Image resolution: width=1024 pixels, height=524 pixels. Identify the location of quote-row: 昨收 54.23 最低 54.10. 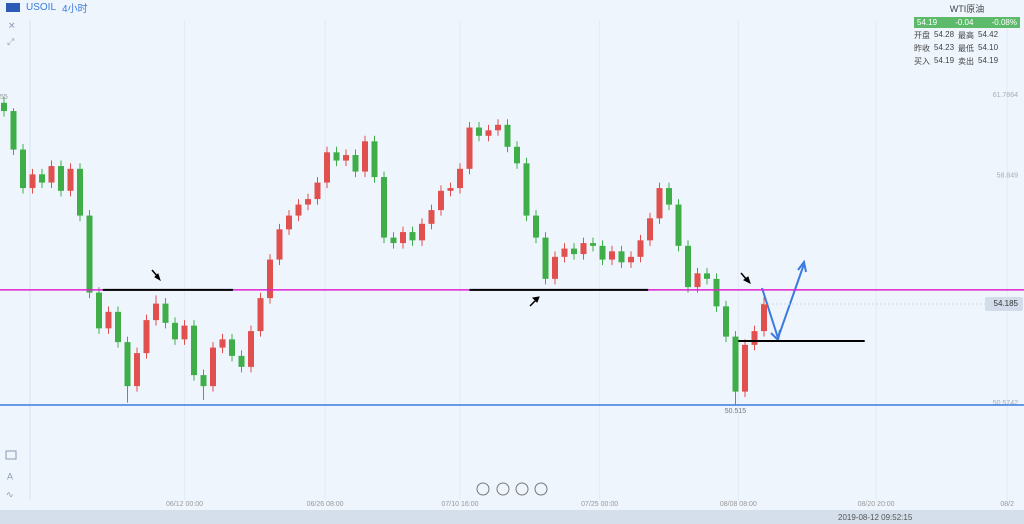
(967, 48).